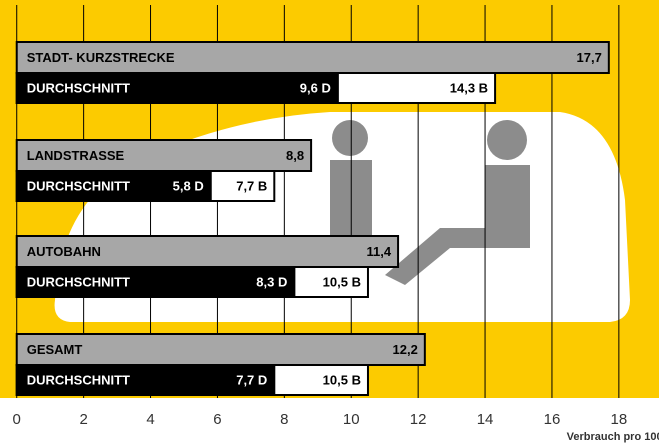 The height and width of the screenshot is (445, 659). Describe the element at coordinates (55, 349) in the screenshot. I see `category-label: GESAMT` at that location.